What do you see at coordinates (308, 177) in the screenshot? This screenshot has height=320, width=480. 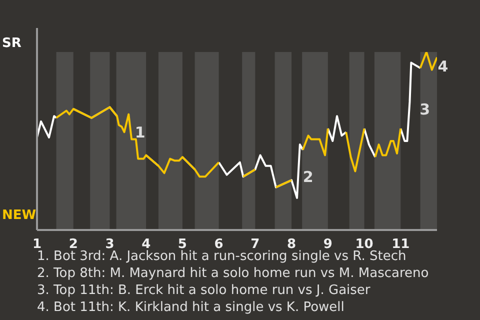 I see `annotation: 2` at bounding box center [308, 177].